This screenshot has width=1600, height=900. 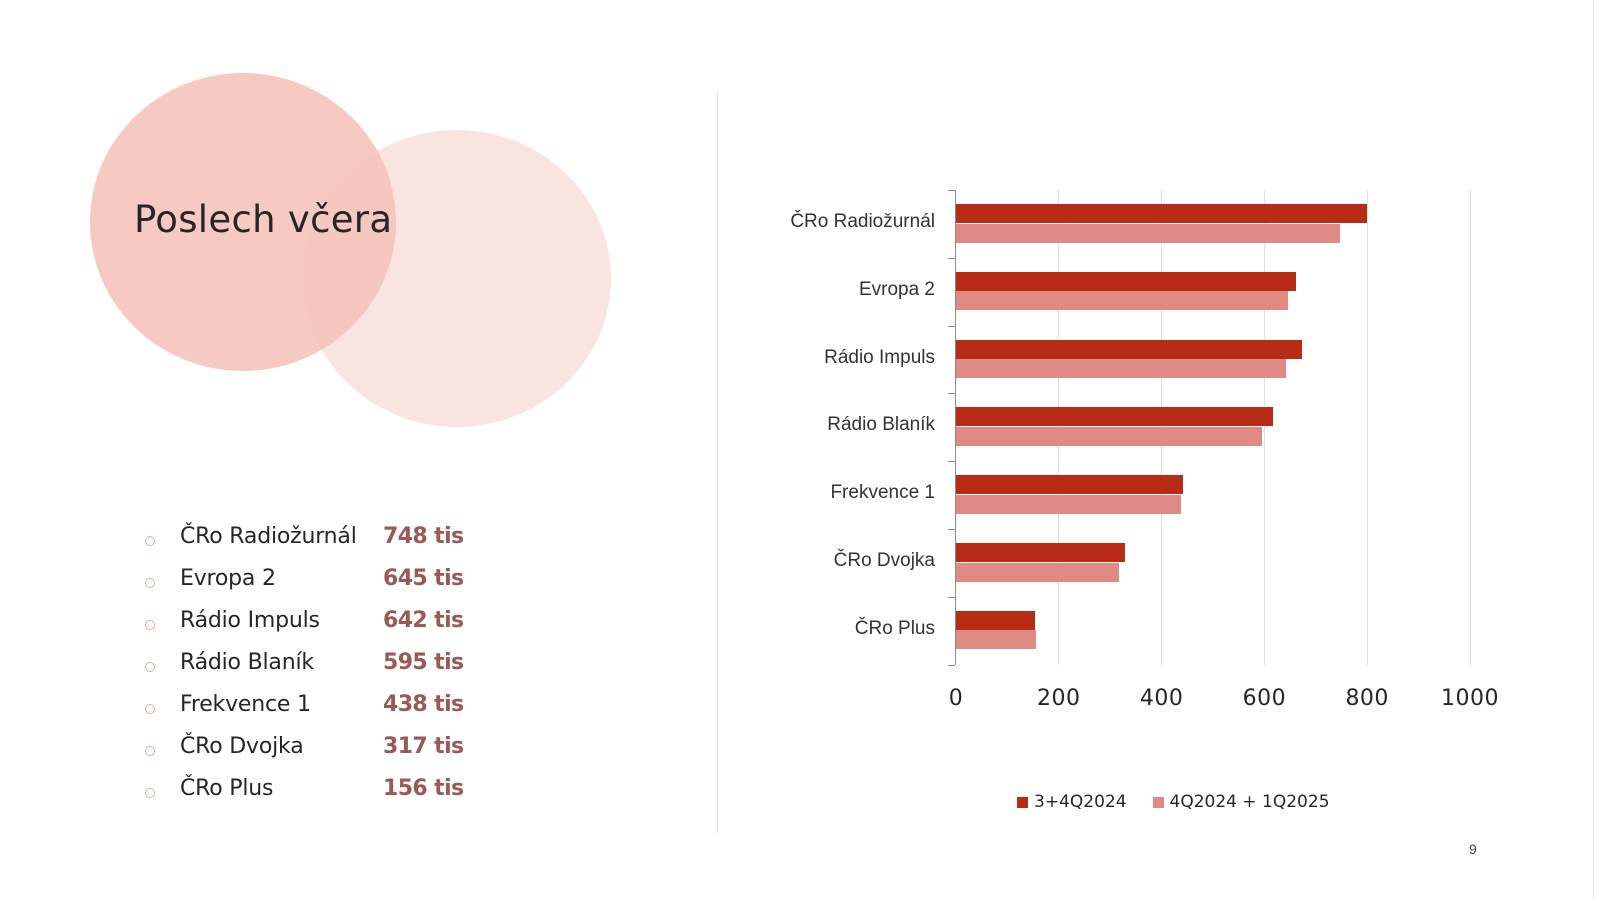 I want to click on station-name: Rádio Impuls, so click(x=250, y=620).